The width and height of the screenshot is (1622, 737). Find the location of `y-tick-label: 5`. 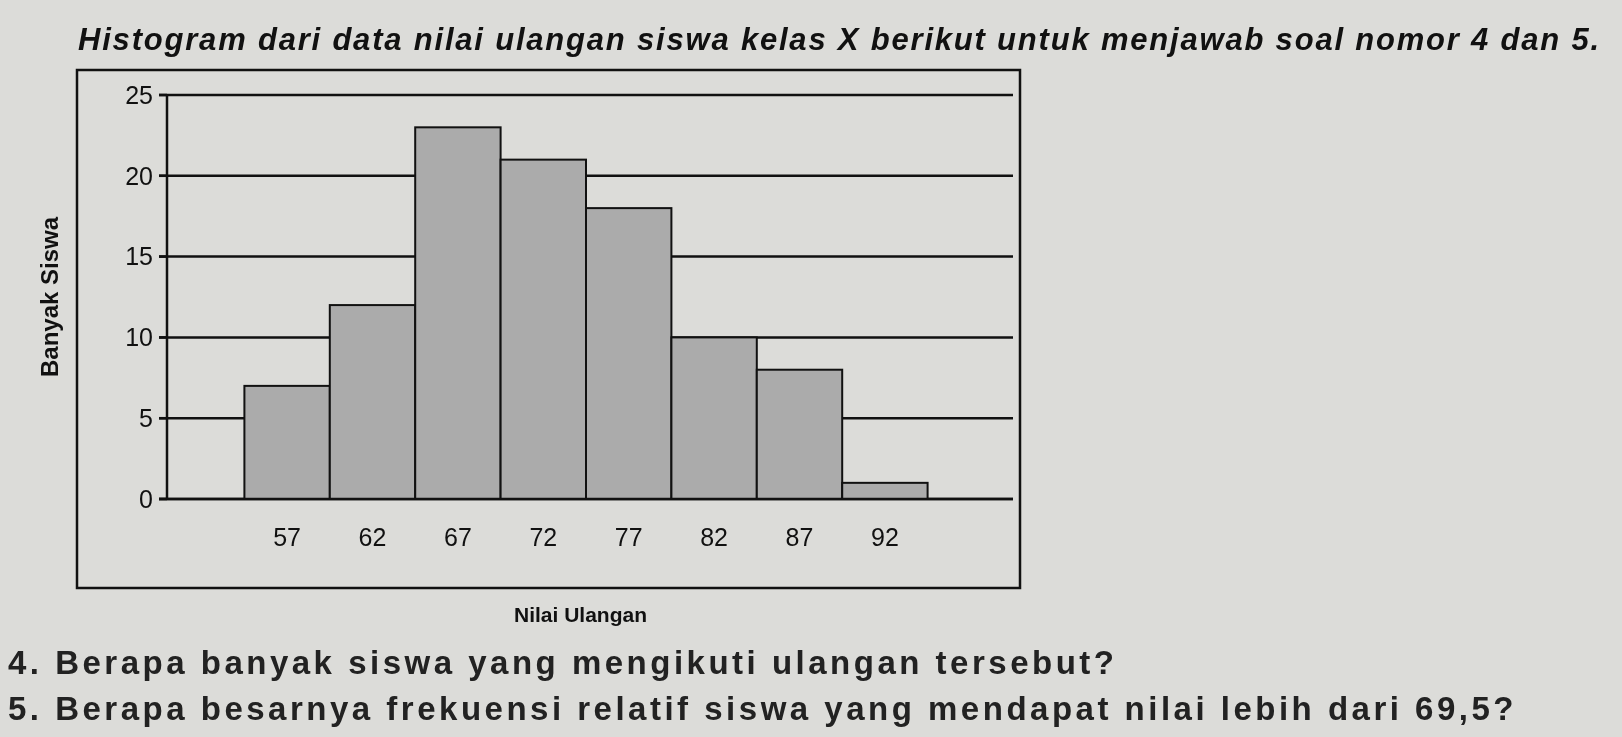

y-tick-label: 5 is located at coordinates (146, 417).